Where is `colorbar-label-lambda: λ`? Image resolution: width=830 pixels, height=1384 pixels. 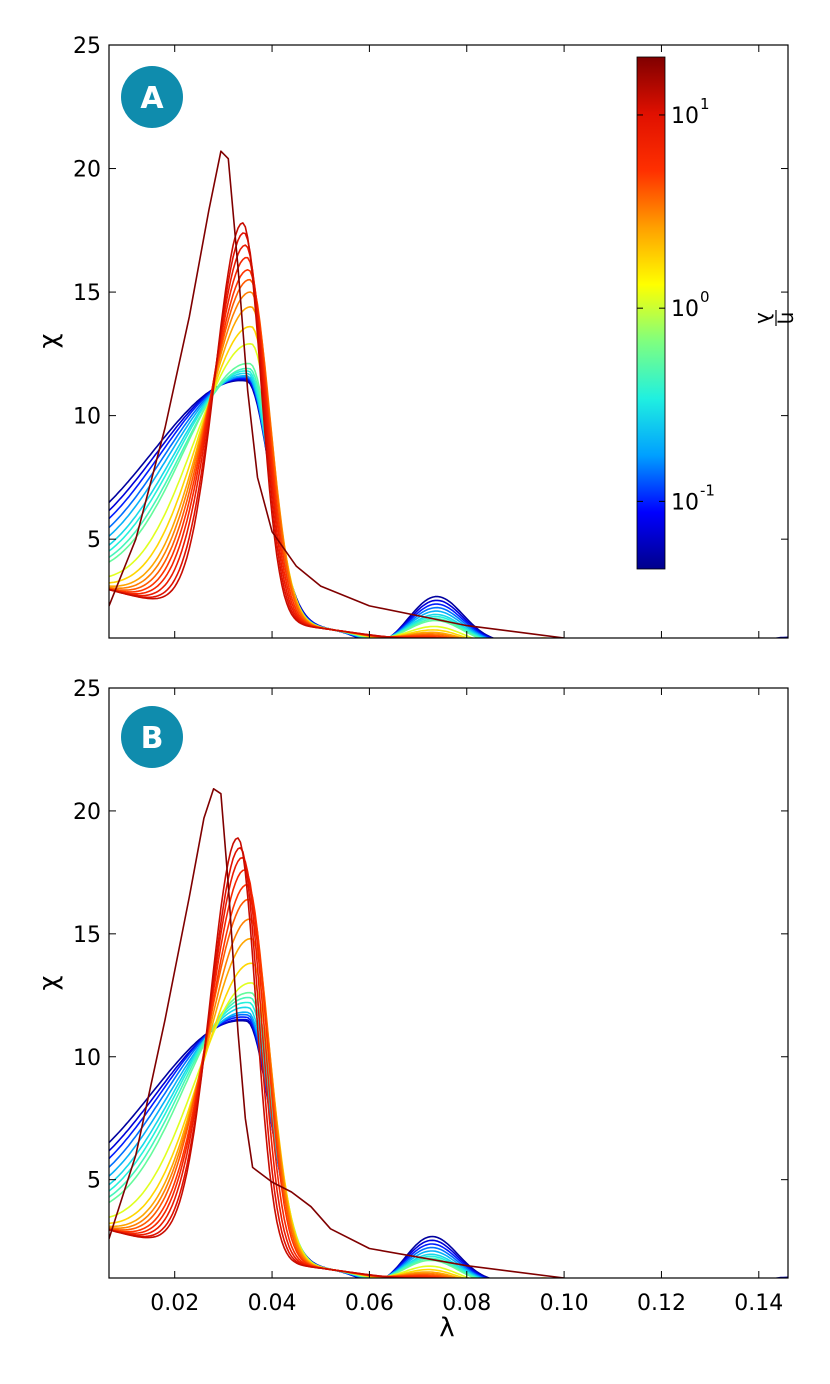
colorbar-label-lambda: λ is located at coordinates (765, 318).